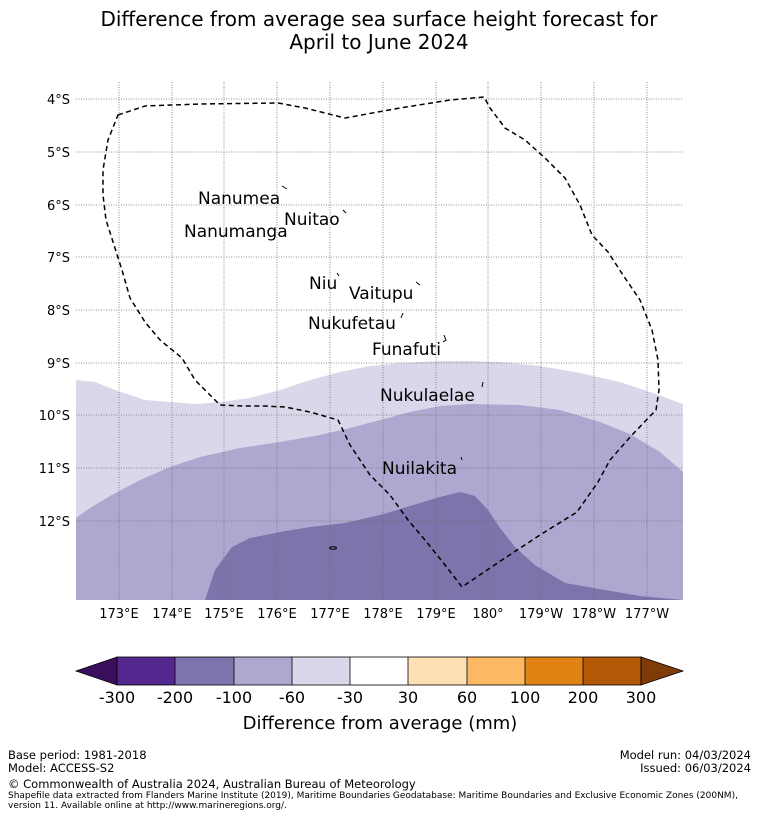 The height and width of the screenshot is (816, 758). What do you see at coordinates (487, 614) in the screenshot?
I see `lon-label: 180°` at bounding box center [487, 614].